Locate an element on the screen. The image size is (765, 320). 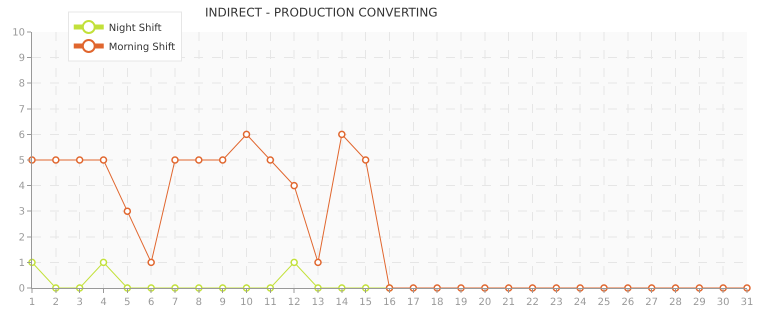
x-tick-label: 18 is located at coordinates (437, 302).